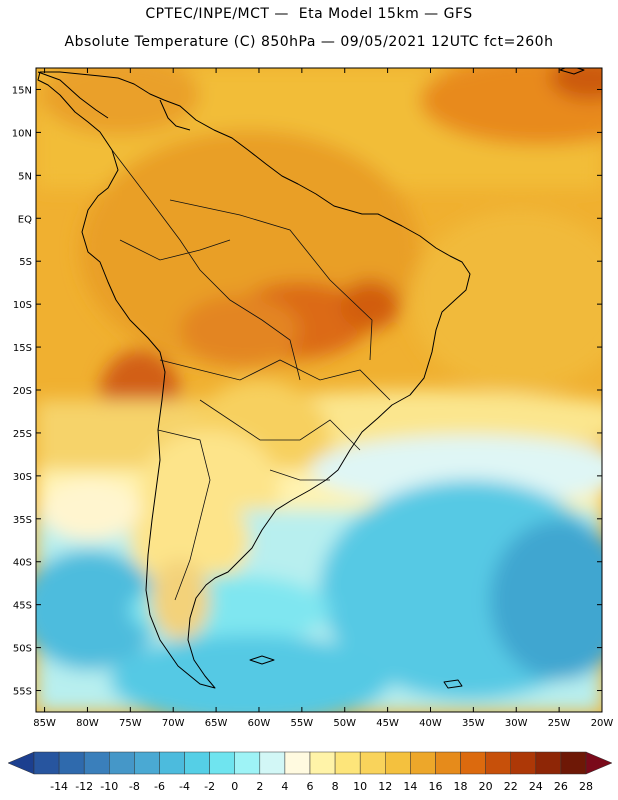 This screenshot has width=618, height=800. I want to click on legend-label: -2, so click(209, 786).